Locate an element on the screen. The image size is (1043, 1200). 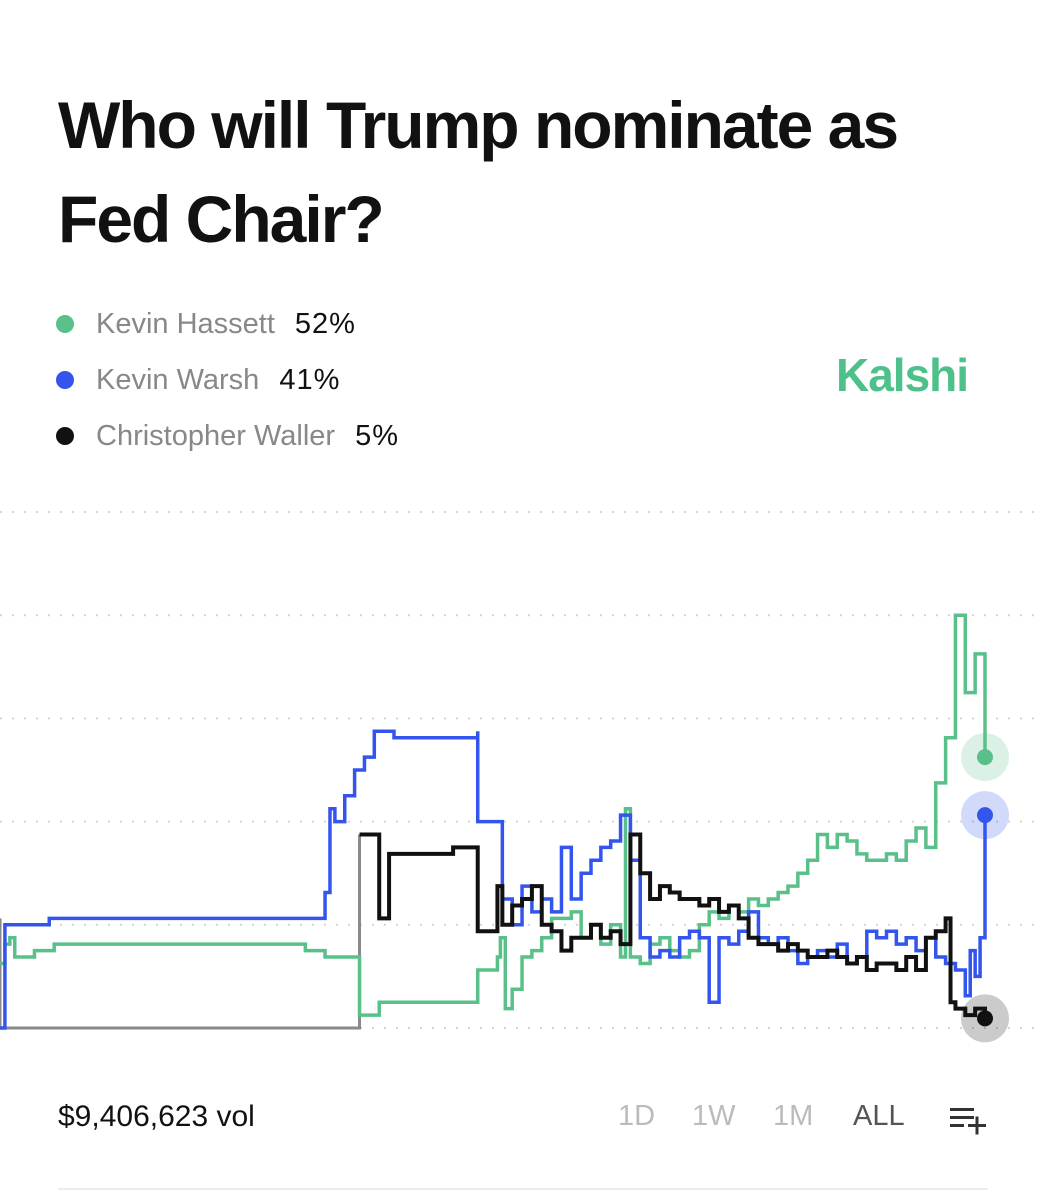
range-1w-button: 1W is located at coordinates (714, 1116).